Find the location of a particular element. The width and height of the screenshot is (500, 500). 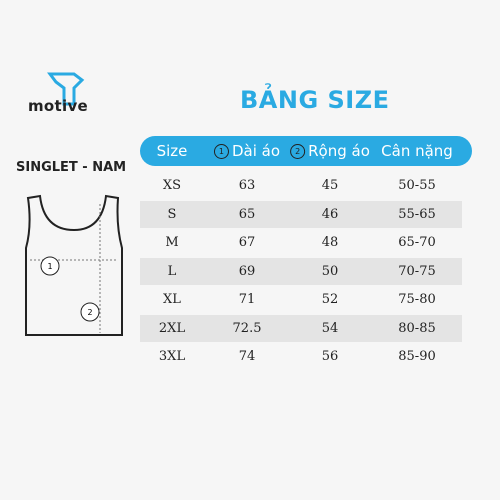

table-cell: 74 is located at coordinates (247, 356).